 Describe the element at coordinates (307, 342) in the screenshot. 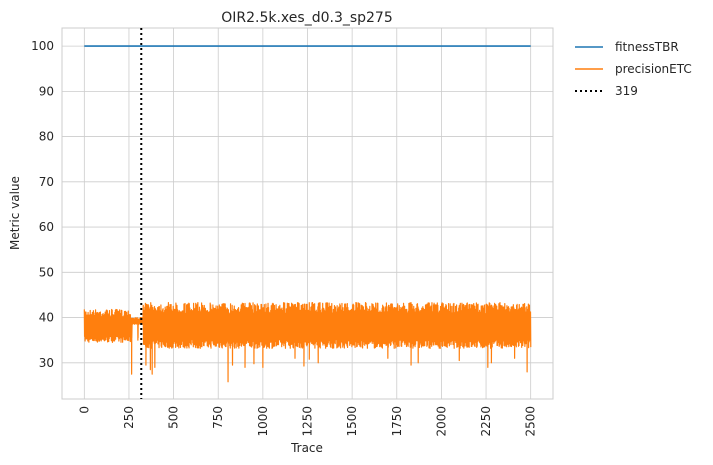

I see `series-precisionETC-line` at that location.